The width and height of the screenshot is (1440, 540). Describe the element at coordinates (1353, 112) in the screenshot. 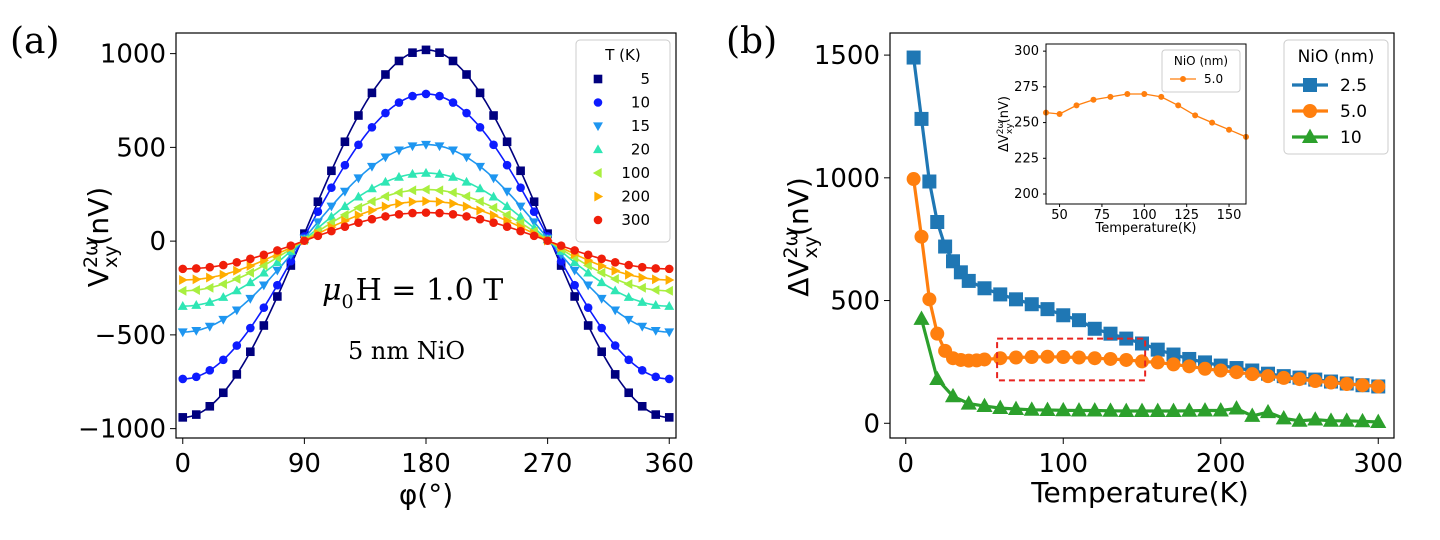

I see `legend-label: 5.0` at that location.